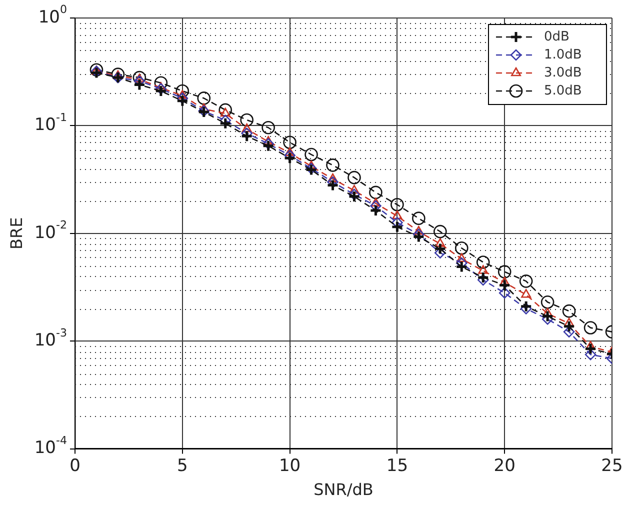 The image size is (631, 512). I want to click on x-tick-label: 25, so click(612, 466).